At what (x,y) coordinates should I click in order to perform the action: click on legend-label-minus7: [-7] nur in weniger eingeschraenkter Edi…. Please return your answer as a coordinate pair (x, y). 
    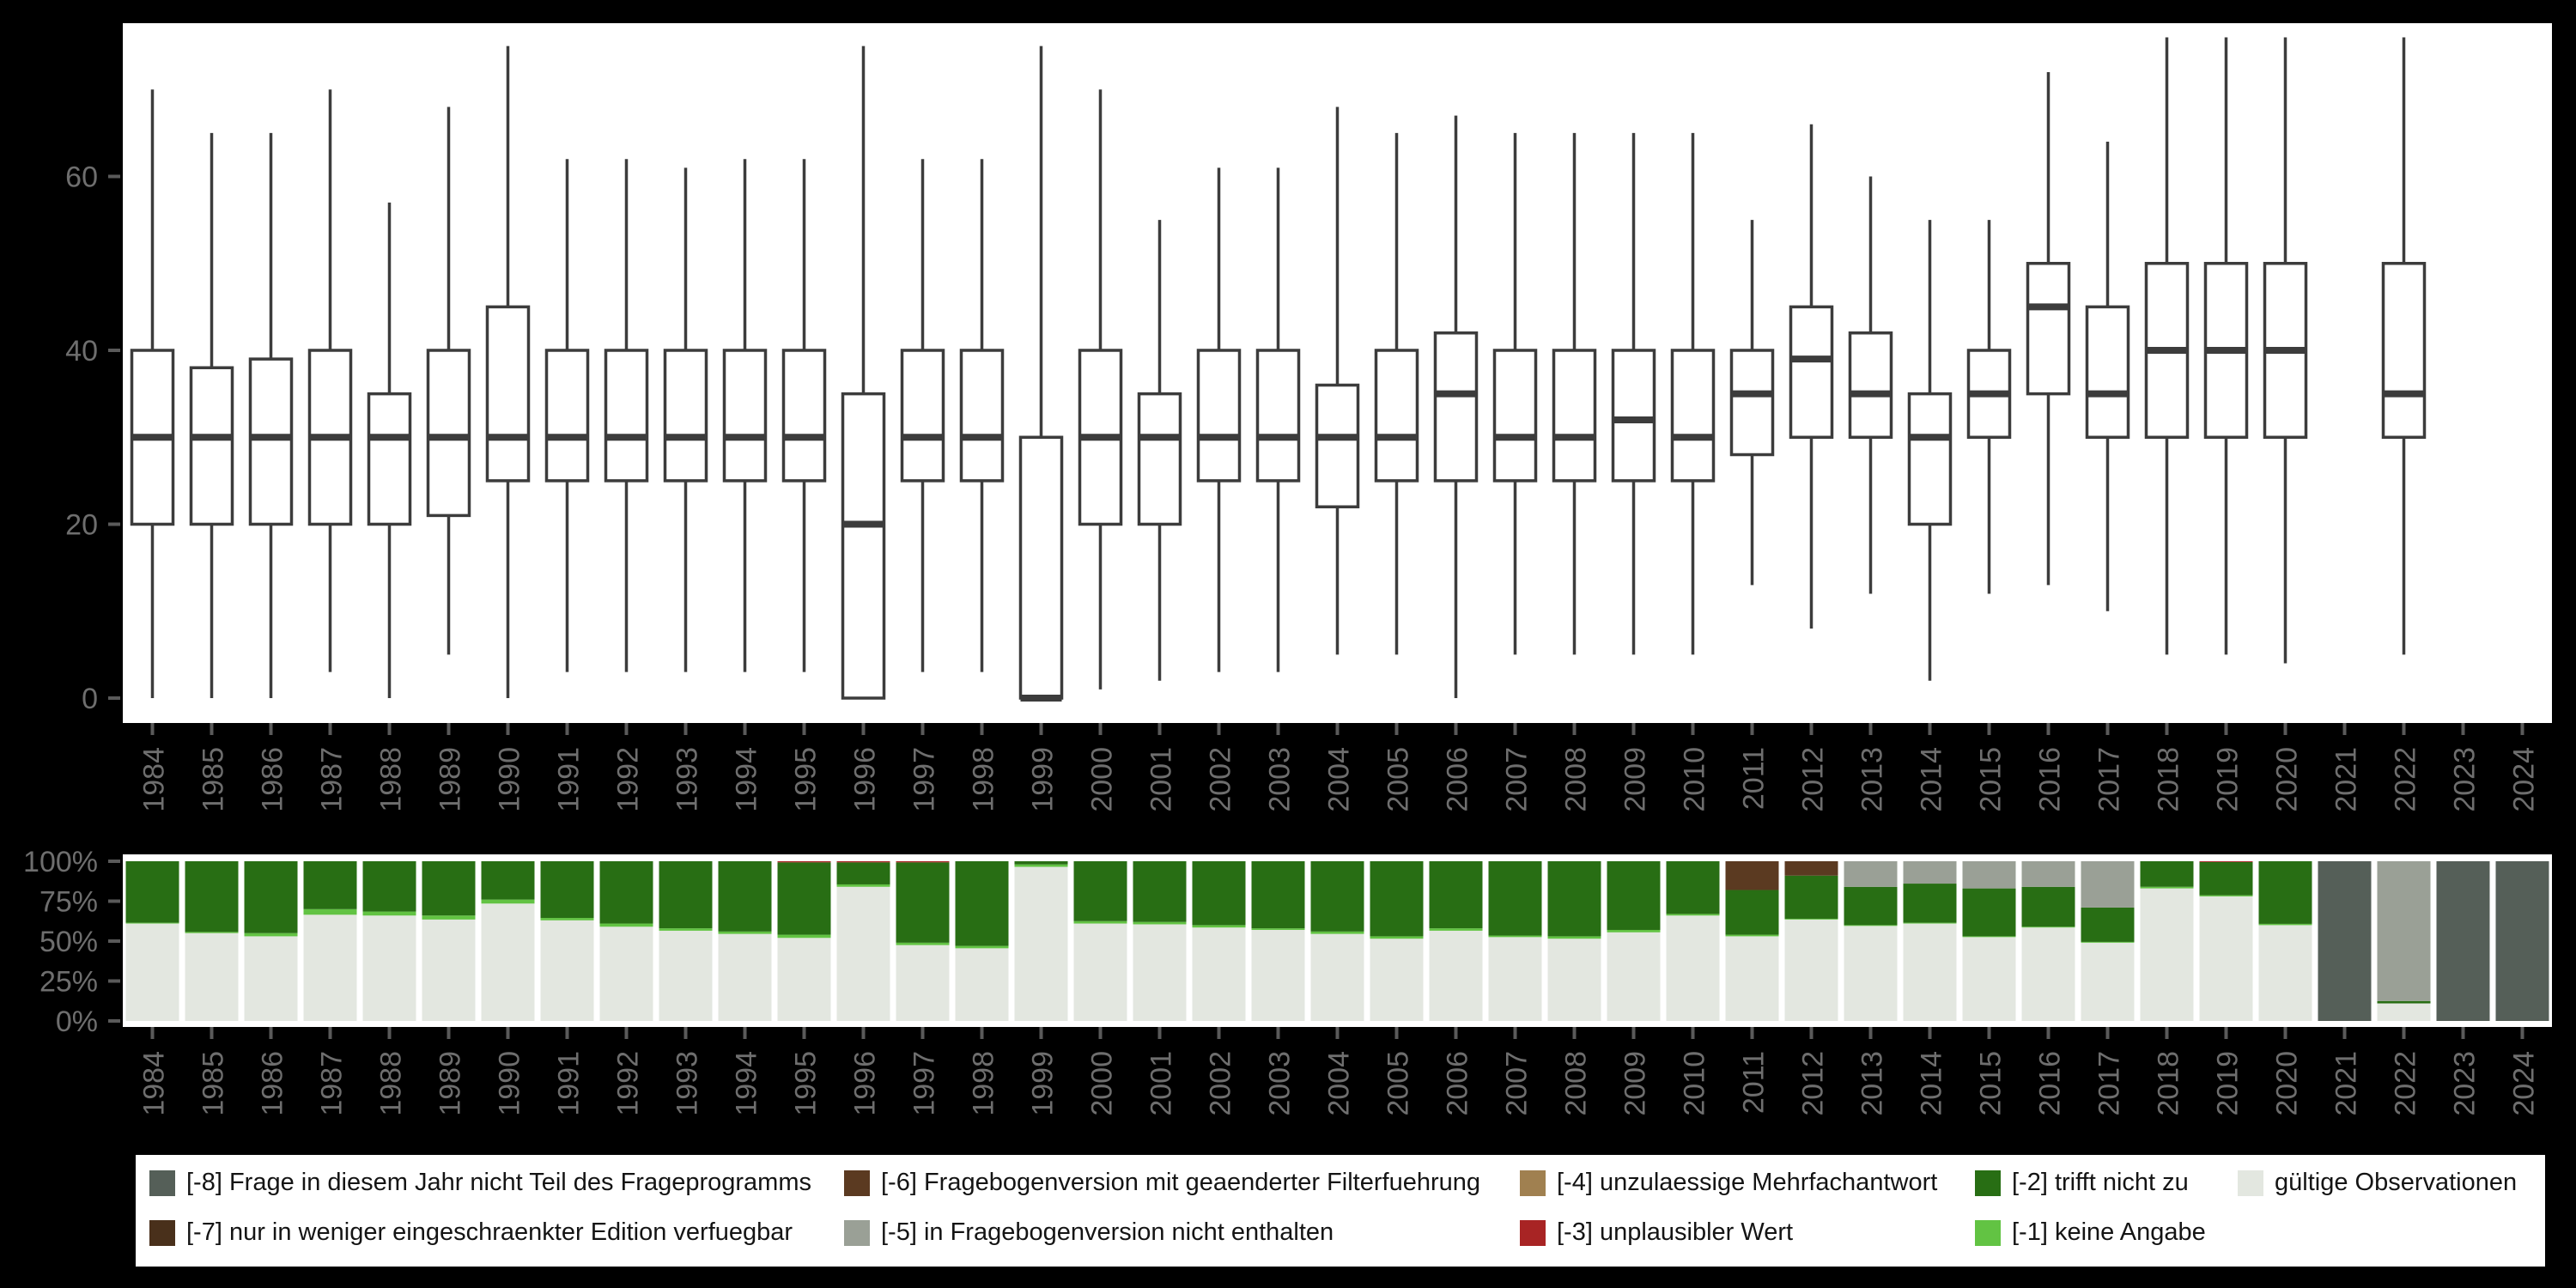
    Looking at the image, I should click on (490, 1232).